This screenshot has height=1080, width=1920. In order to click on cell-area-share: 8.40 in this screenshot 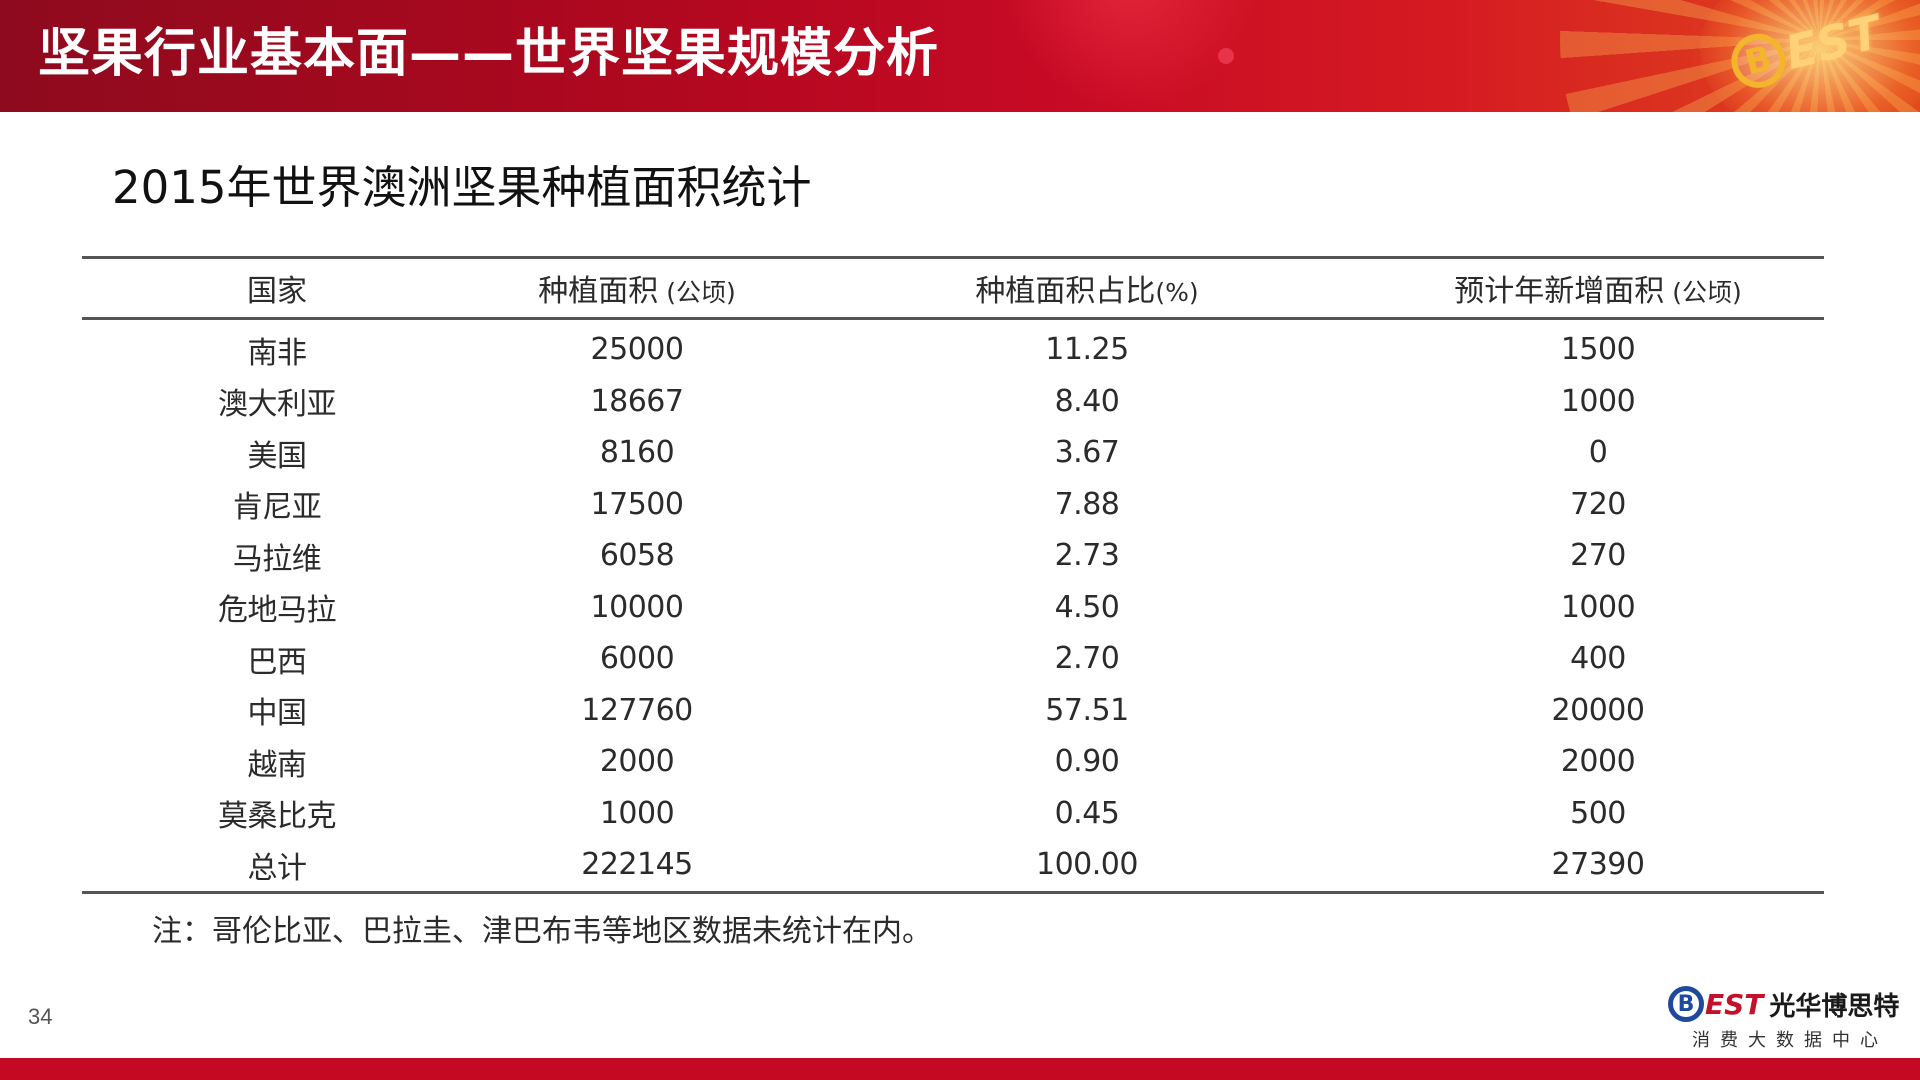, I will do `click(1087, 401)`.